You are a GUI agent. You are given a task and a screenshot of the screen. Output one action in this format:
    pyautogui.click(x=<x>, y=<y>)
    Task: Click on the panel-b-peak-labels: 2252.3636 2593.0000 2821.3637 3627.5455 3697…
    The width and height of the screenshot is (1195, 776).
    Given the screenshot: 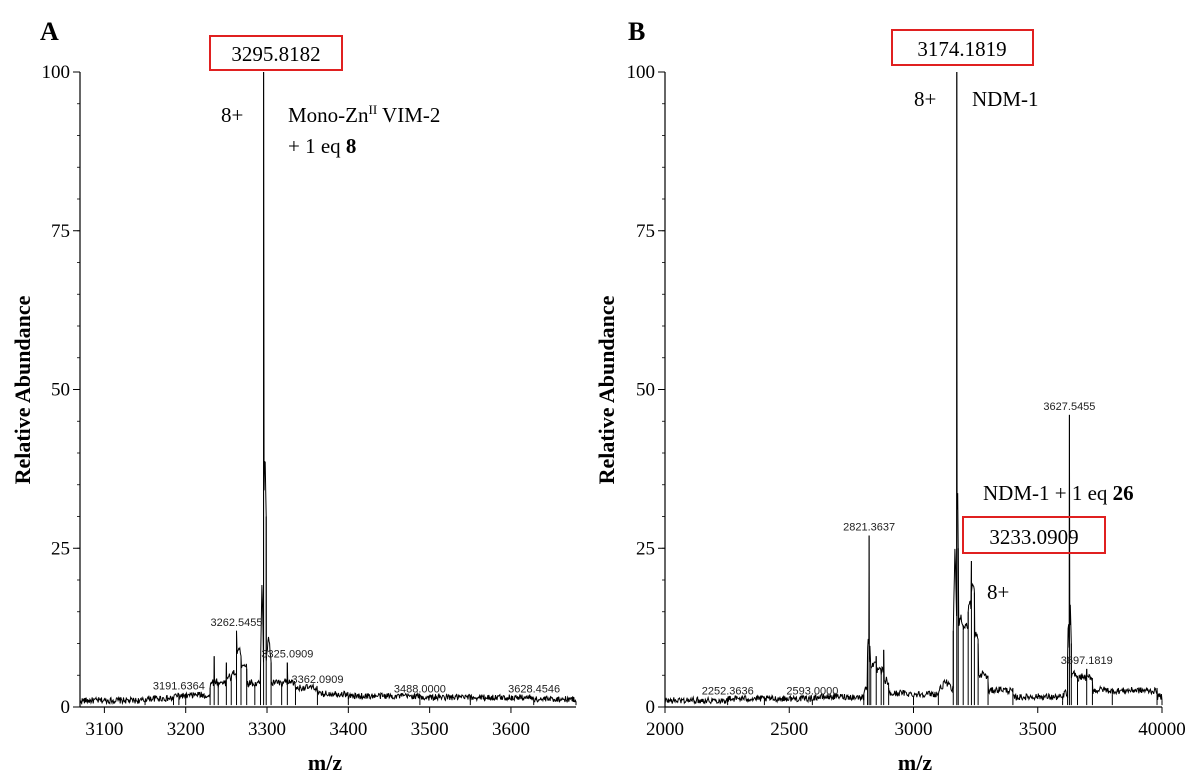 What is the action you would take?
    pyautogui.click(x=907, y=549)
    